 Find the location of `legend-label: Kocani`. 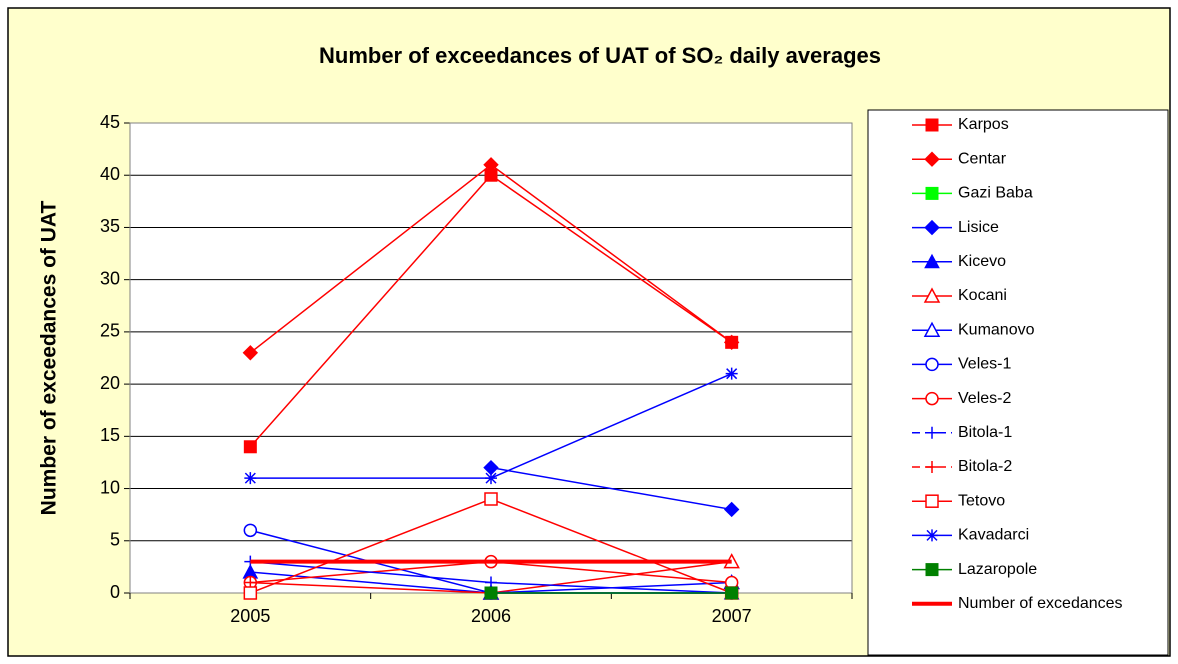

legend-label: Kocani is located at coordinates (982, 295).